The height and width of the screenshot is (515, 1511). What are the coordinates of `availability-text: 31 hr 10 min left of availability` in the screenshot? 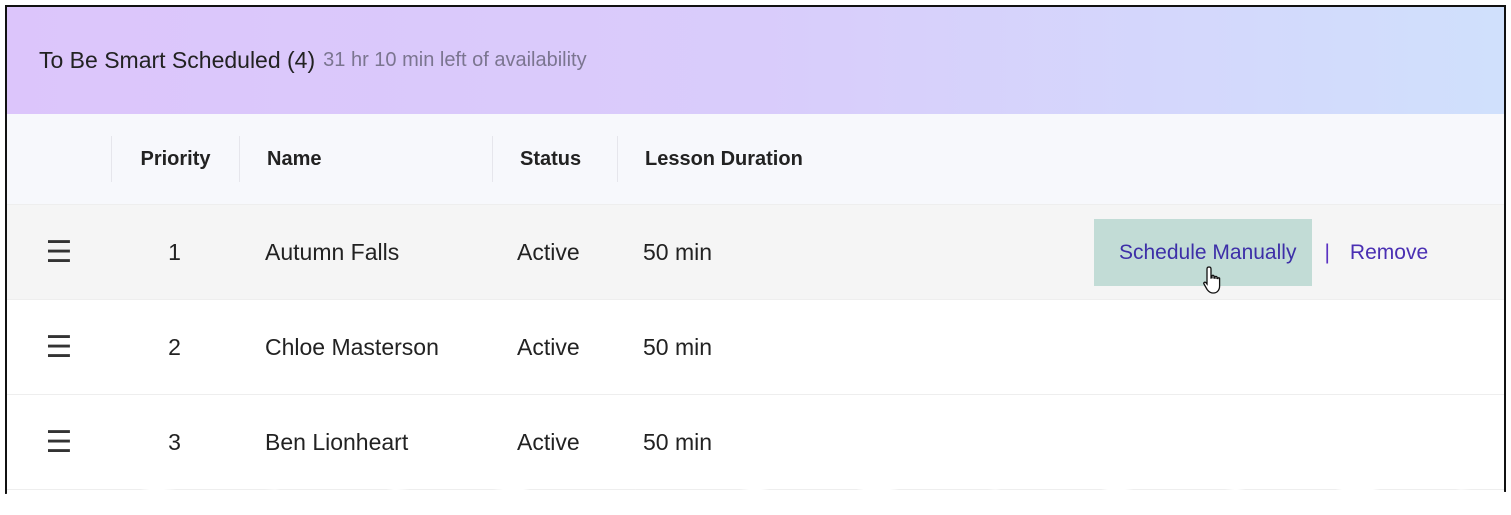 It's located at (455, 60).